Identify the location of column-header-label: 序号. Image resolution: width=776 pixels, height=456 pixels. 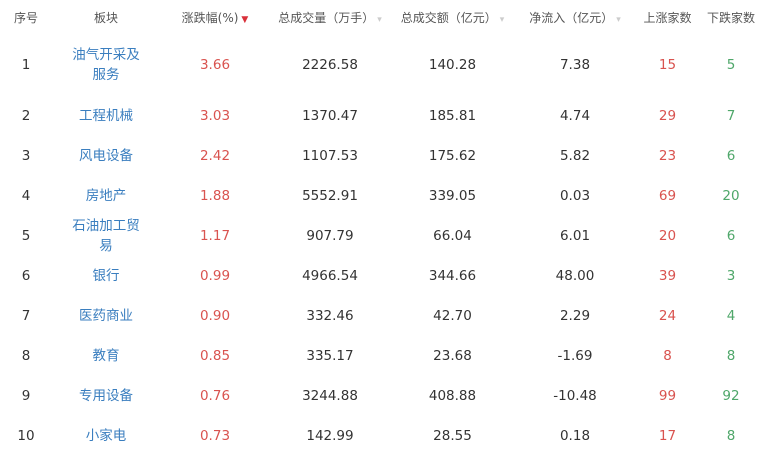
(25, 17).